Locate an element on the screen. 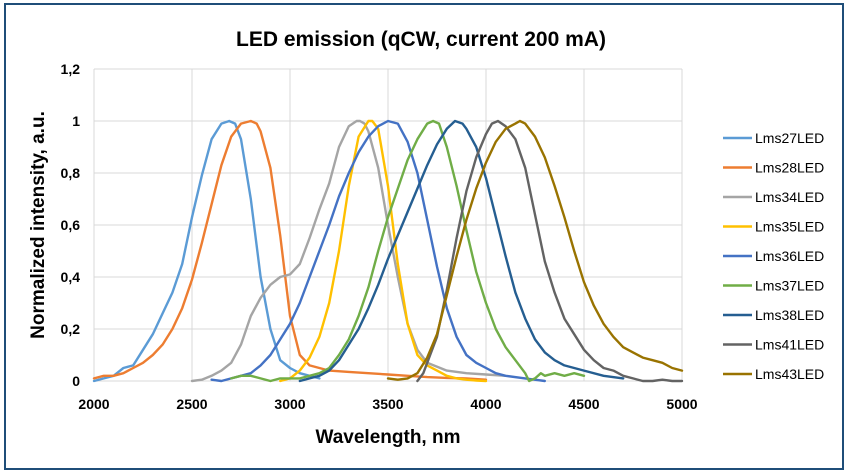 This screenshot has width=847, height=473. legend-item: Lms36LED is located at coordinates (773, 256).